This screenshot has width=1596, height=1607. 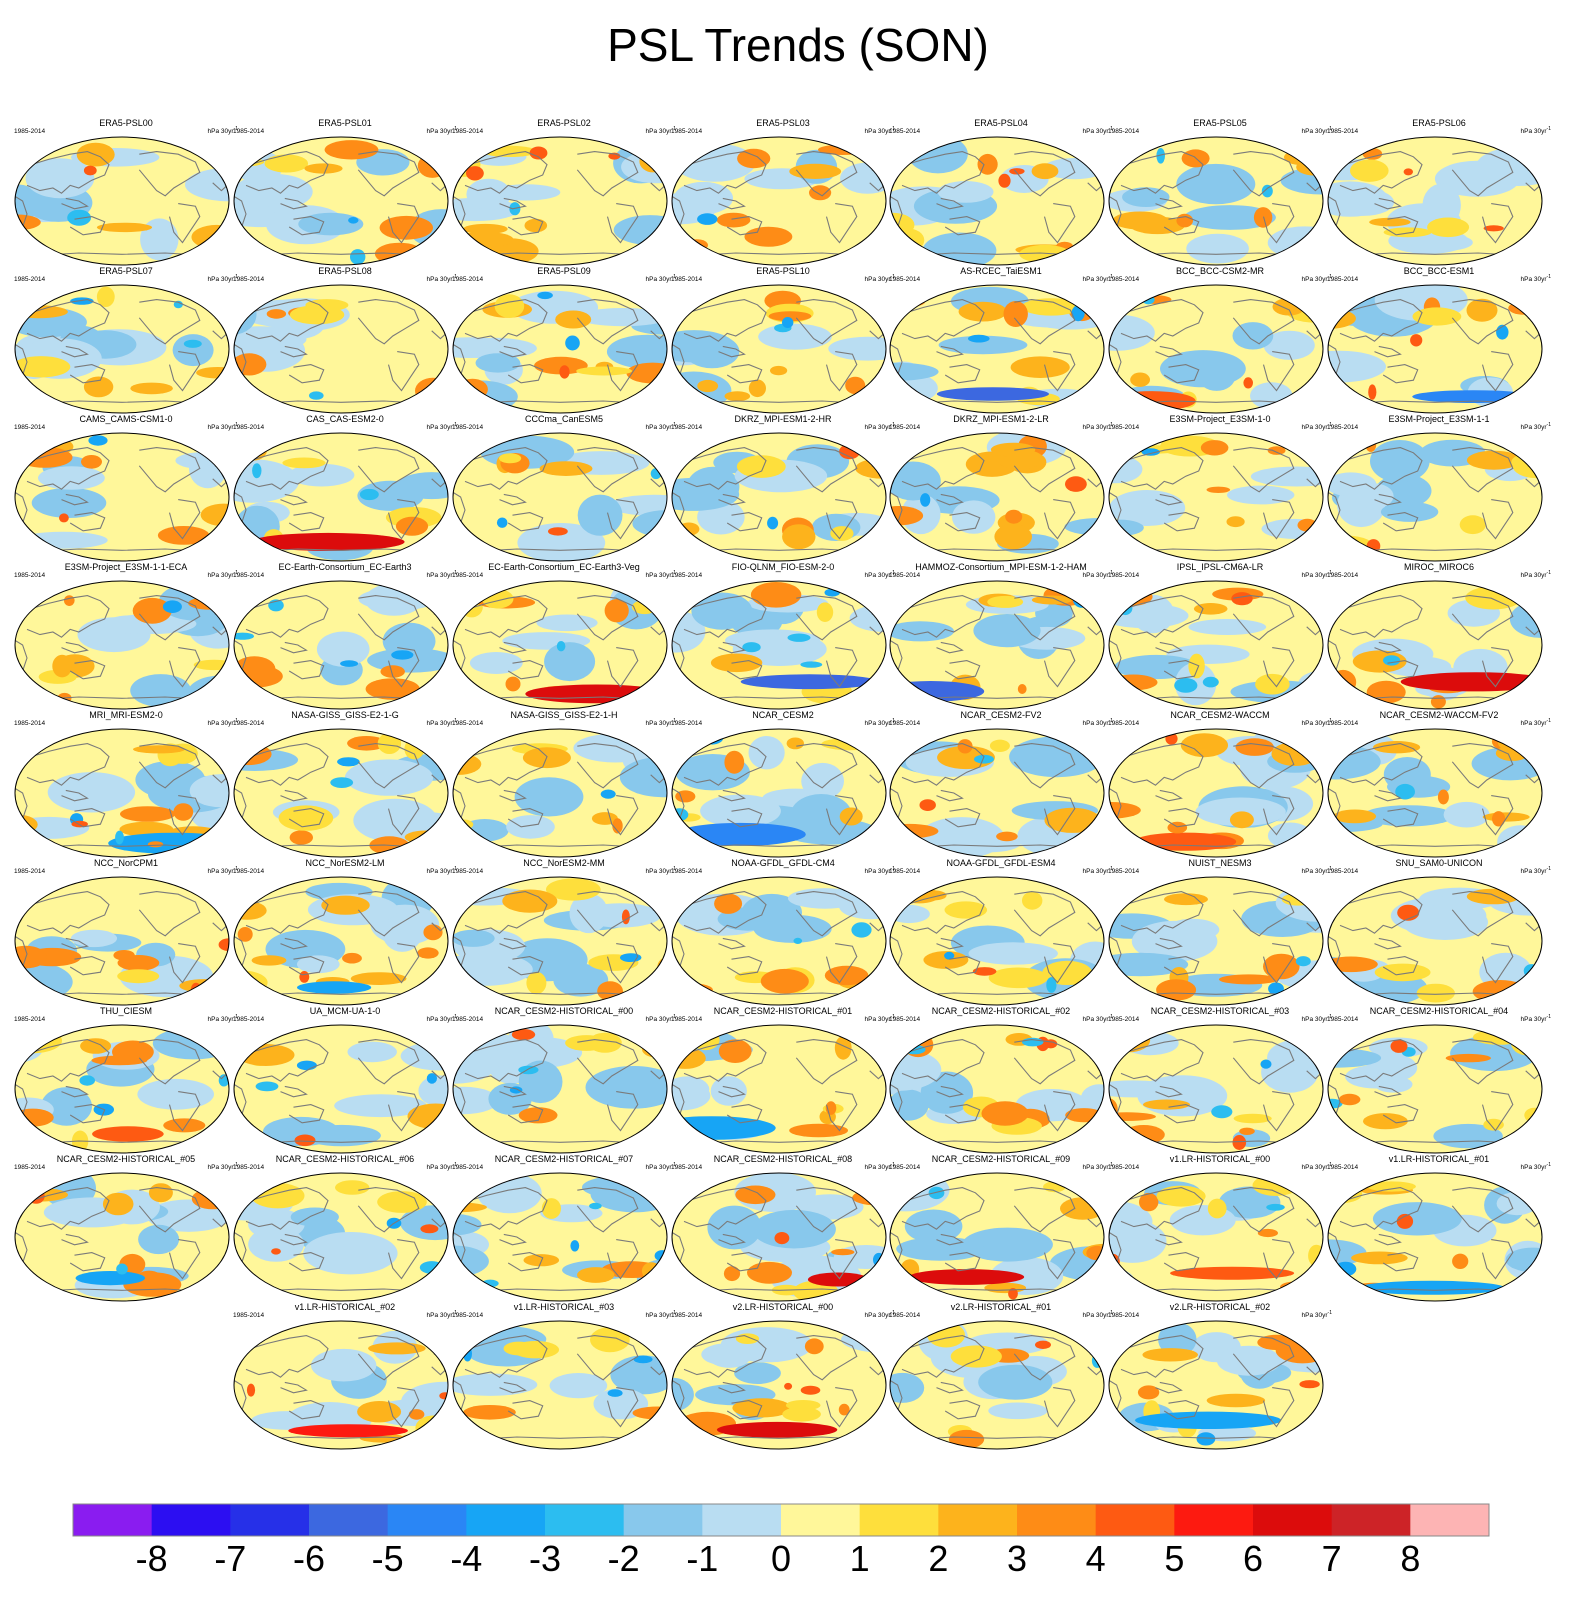 I want to click on map-panel: ERA5-PSL01 1985-2014 hPa 30yr-1, so click(x=345, y=193).